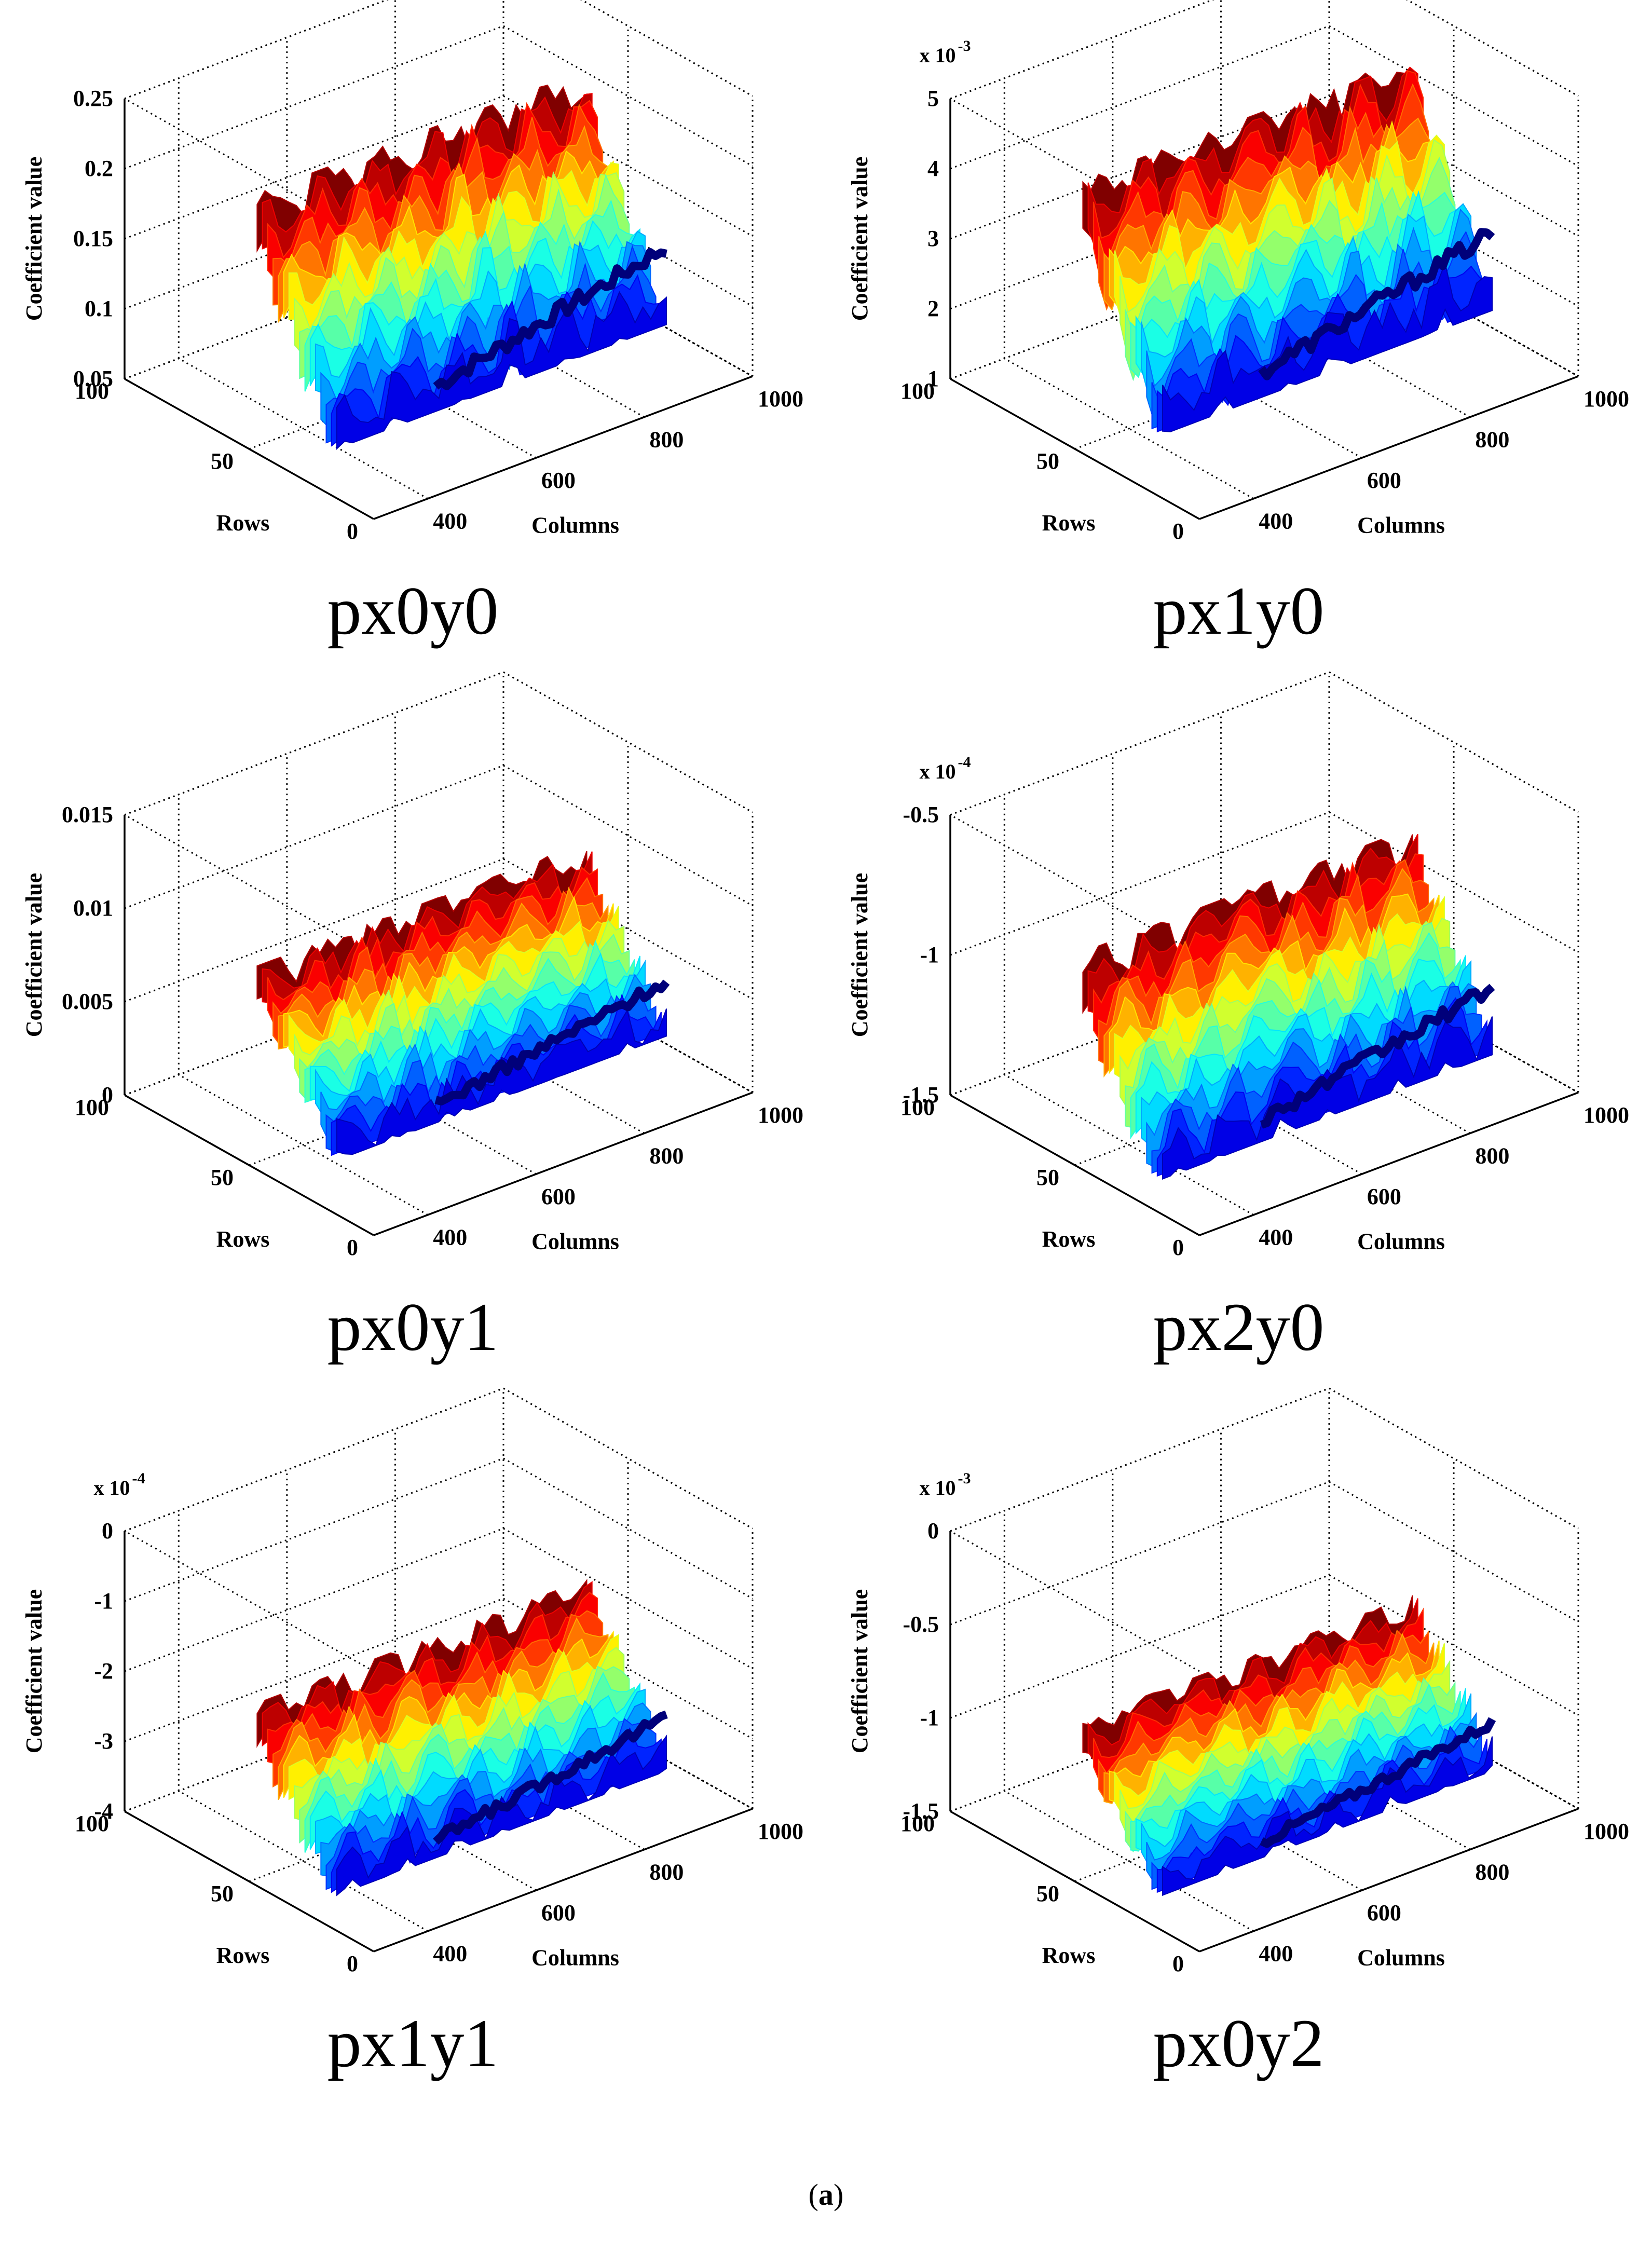 This screenshot has height=2252, width=1652. What do you see at coordinates (413, 1327) in the screenshot?
I see `panel-caption: px0y1` at bounding box center [413, 1327].